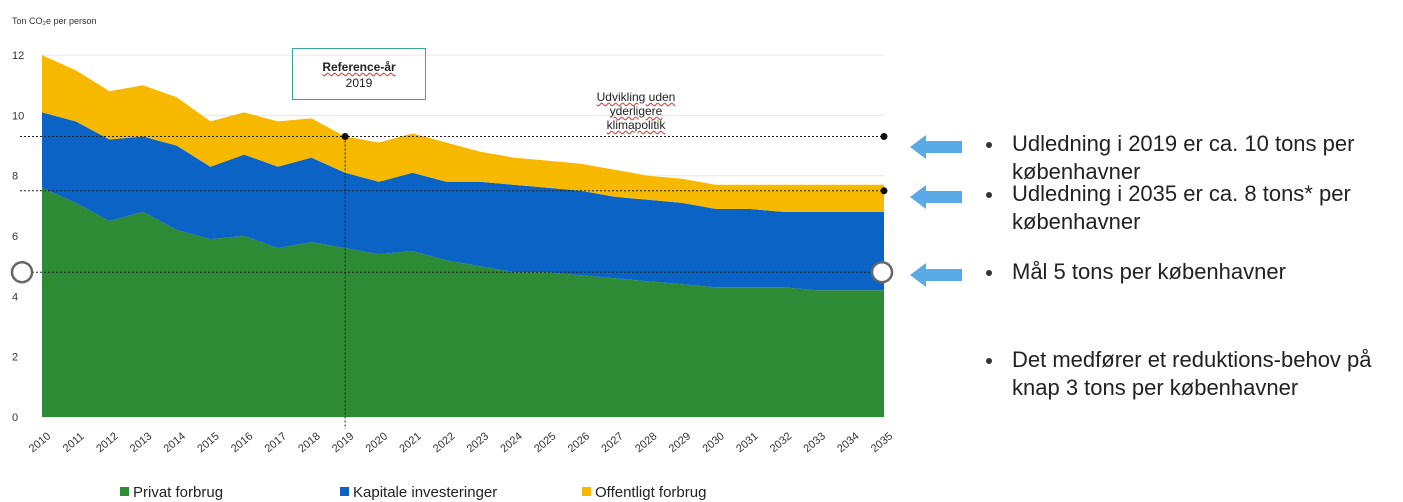 The width and height of the screenshot is (1403, 502). Describe the element at coordinates (15, 418) in the screenshot. I see `y-tick-label: 0` at that location.